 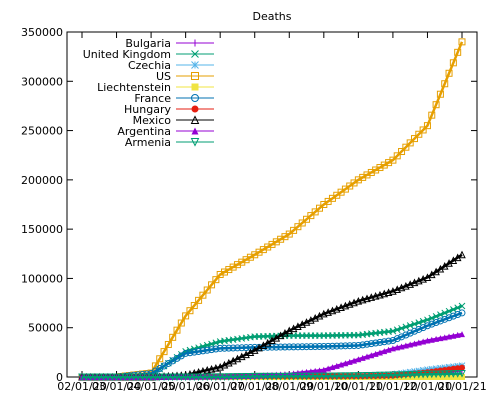 I want to click on legend-label: United Kingdom, so click(x=127, y=54).